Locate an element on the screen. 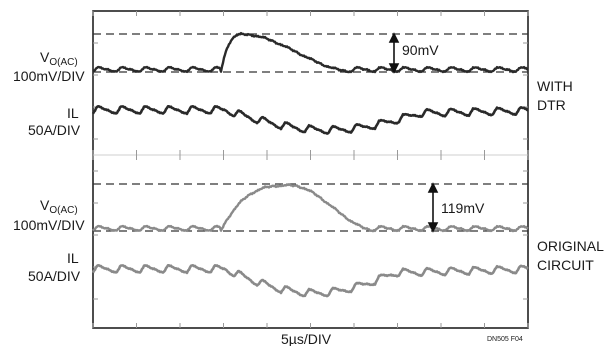 This screenshot has height=346, width=606. top-il-scale: 50A/DIV is located at coordinates (54, 130).